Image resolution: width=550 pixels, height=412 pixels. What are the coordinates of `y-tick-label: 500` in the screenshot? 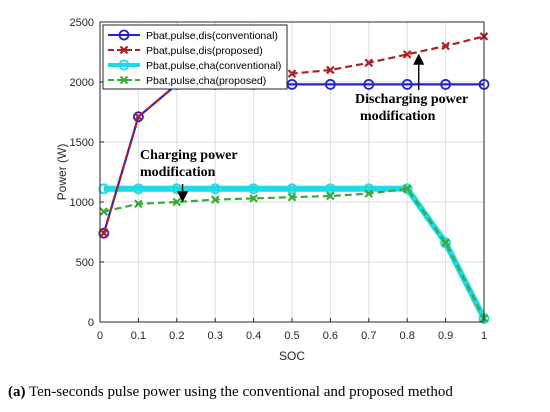 It's located at (85, 263).